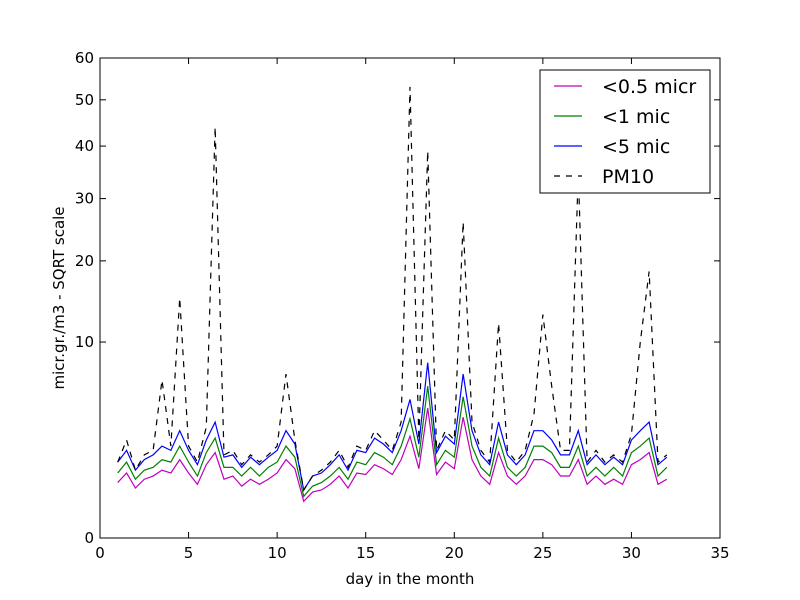 The image size is (800, 600). I want to click on x-tick-label: 35, so click(719, 553).